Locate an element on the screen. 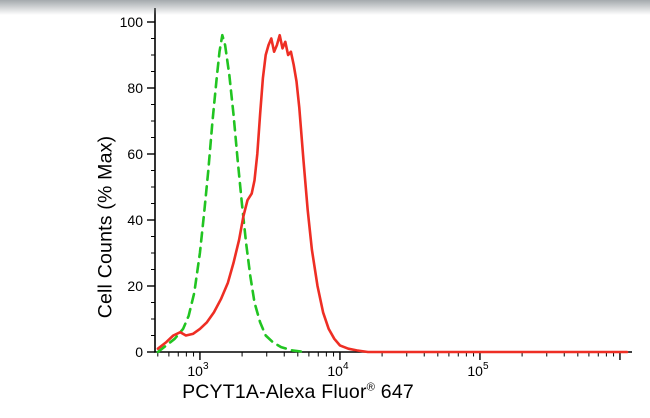 The height and width of the screenshot is (418, 650). registered-trademark-icon: ® is located at coordinates (371, 387).